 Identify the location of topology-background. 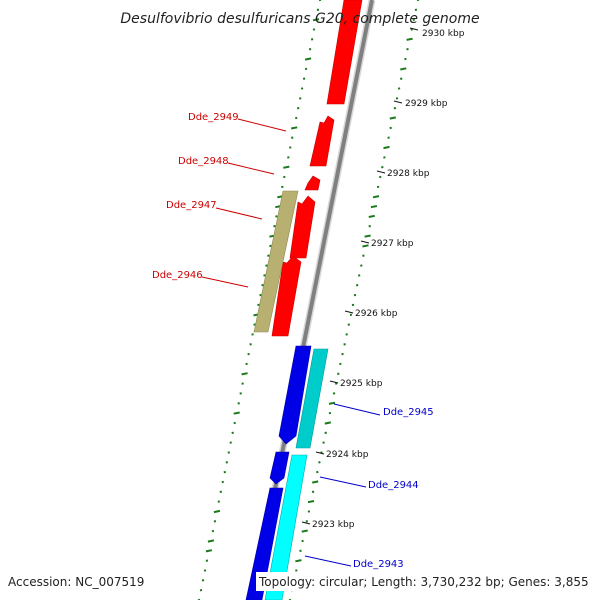
(424, 581).